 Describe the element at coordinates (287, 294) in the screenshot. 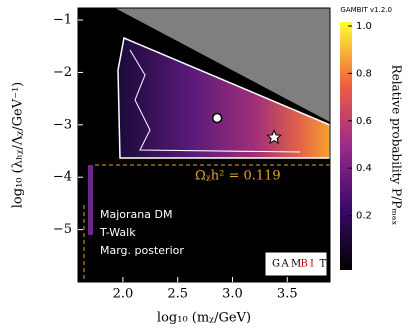

I see `x-tick-label: 3.5` at that location.